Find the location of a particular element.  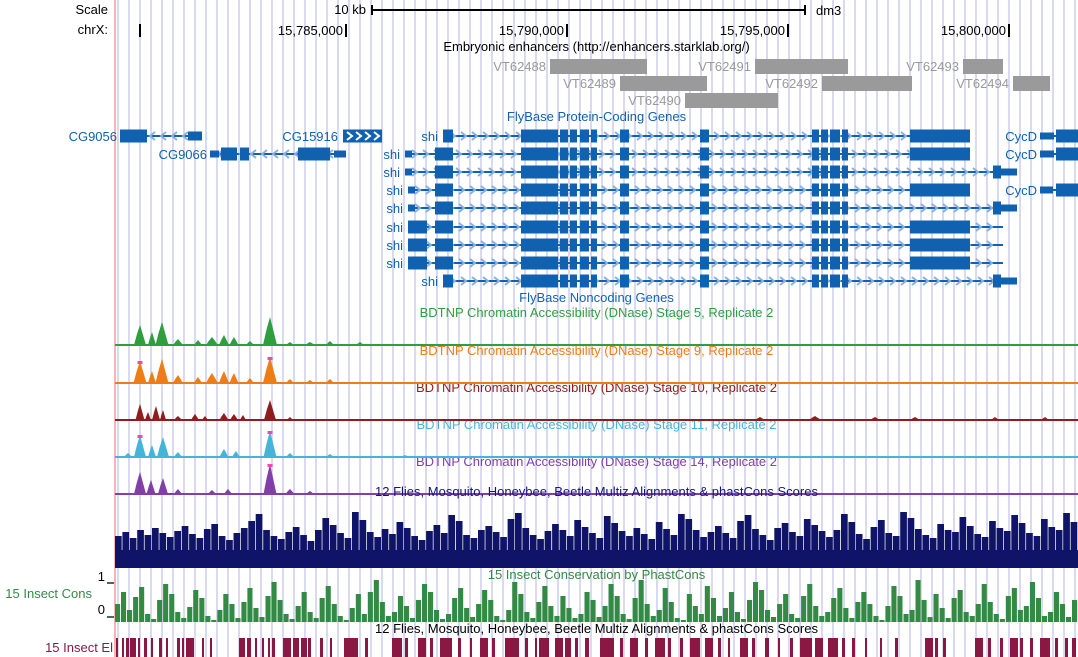

gene-shi: shi is located at coordinates (700, 172).